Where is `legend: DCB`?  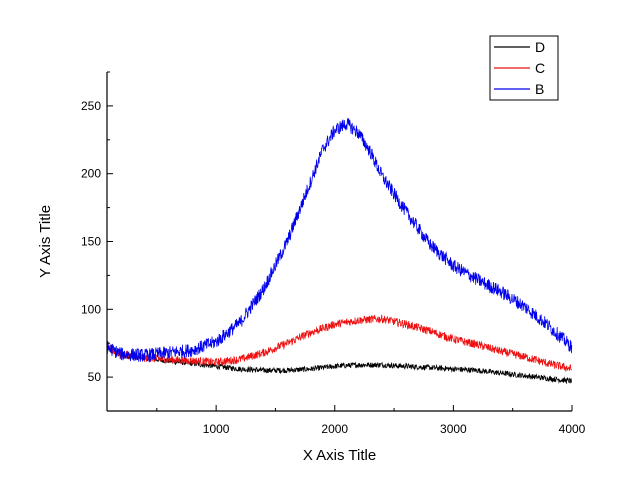
legend: DCB is located at coordinates (524, 68).